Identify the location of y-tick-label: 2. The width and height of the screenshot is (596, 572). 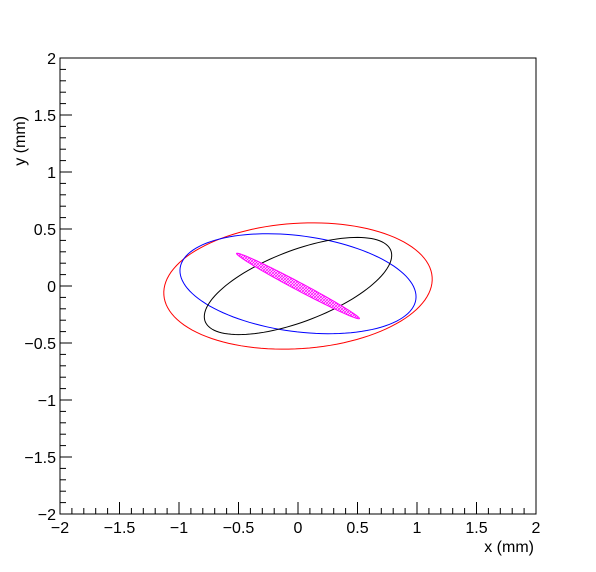
(51, 59).